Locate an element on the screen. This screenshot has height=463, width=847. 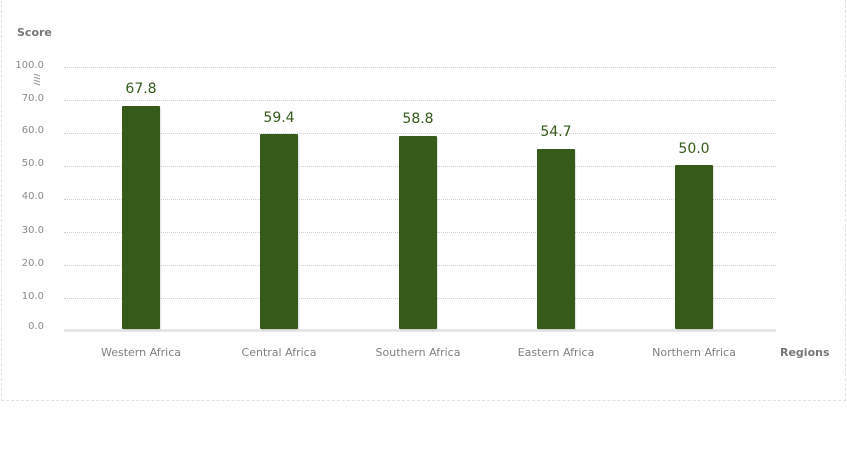
y-axis-title: Score is located at coordinates (34, 32).